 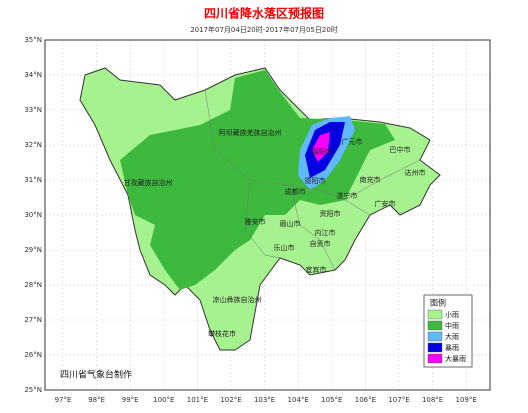 What do you see at coordinates (33, 250) in the screenshot?
I see `lat-label: 29°N` at bounding box center [33, 250].